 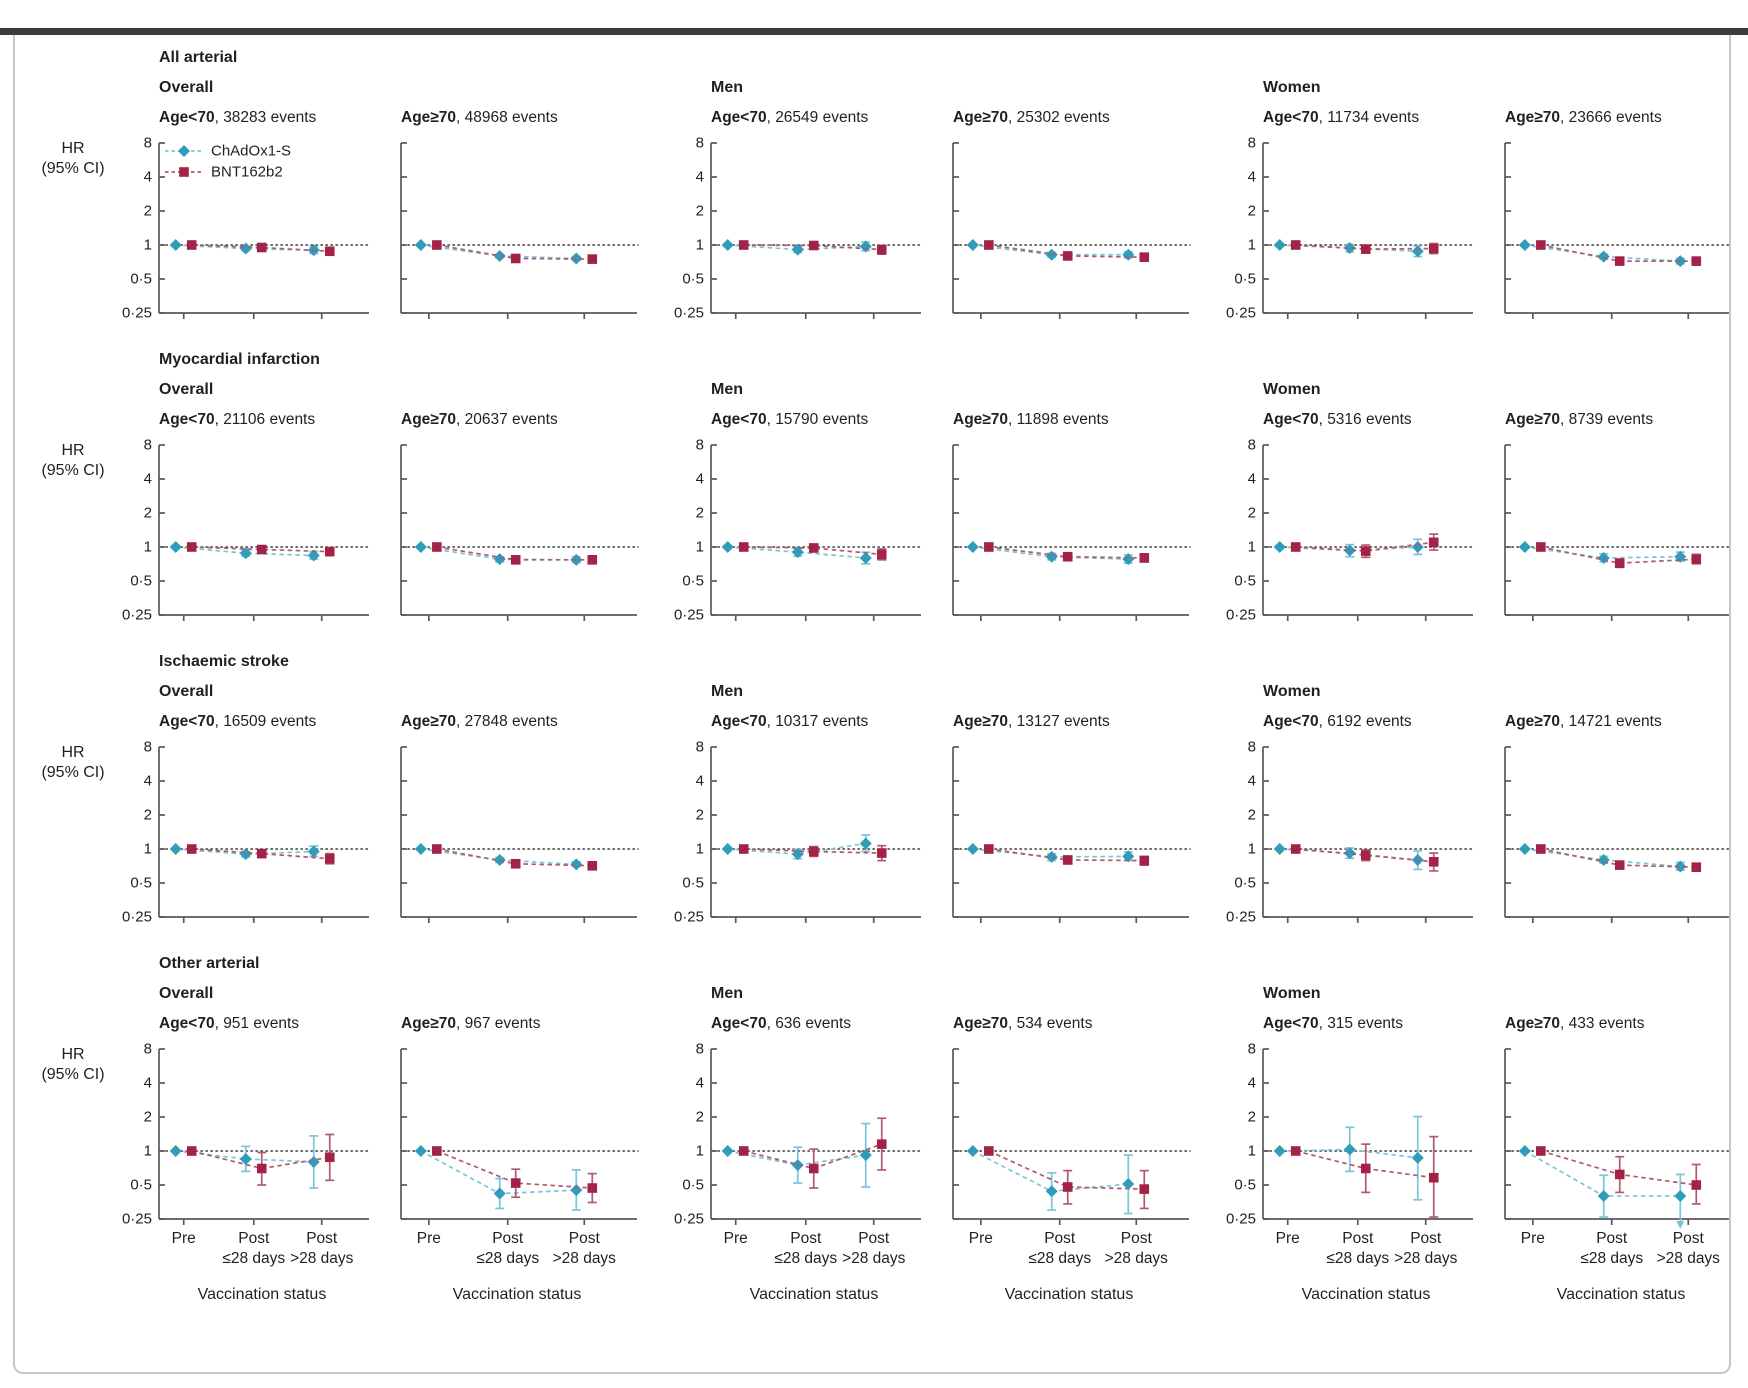 I want to click on panel-overall-age-70: Age<70, 21106 events 8 4 2 1 0·5 0·25, so click(x=245, y=520).